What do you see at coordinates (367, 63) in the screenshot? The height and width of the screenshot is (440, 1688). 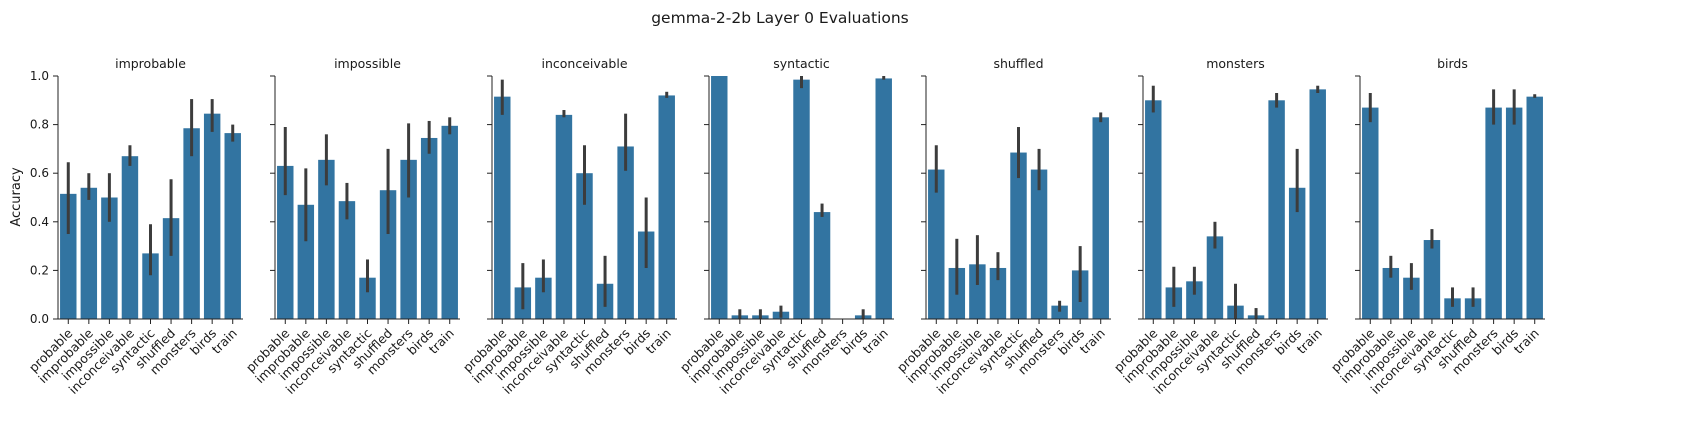 I see `panel-title: impossible` at bounding box center [367, 63].